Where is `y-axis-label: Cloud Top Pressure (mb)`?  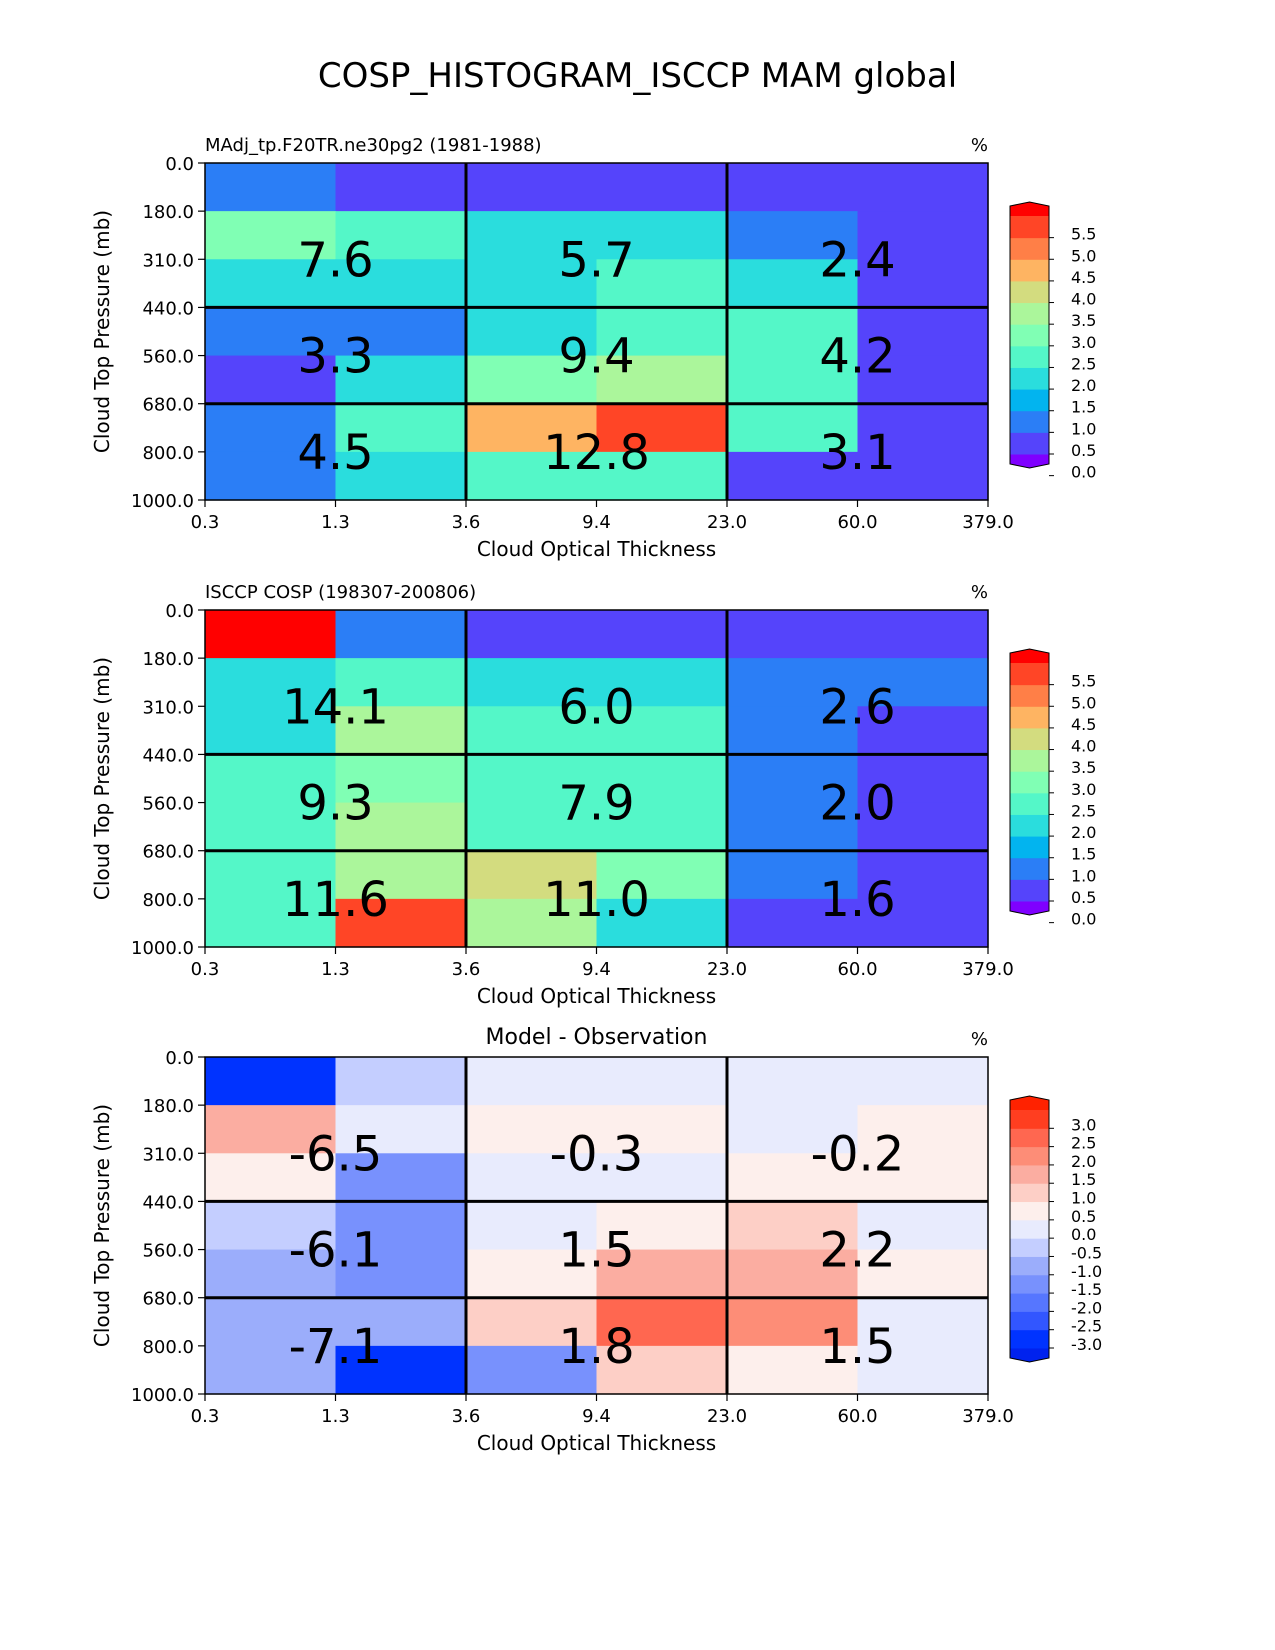 y-axis-label: Cloud Top Pressure (mb) is located at coordinates (102, 331).